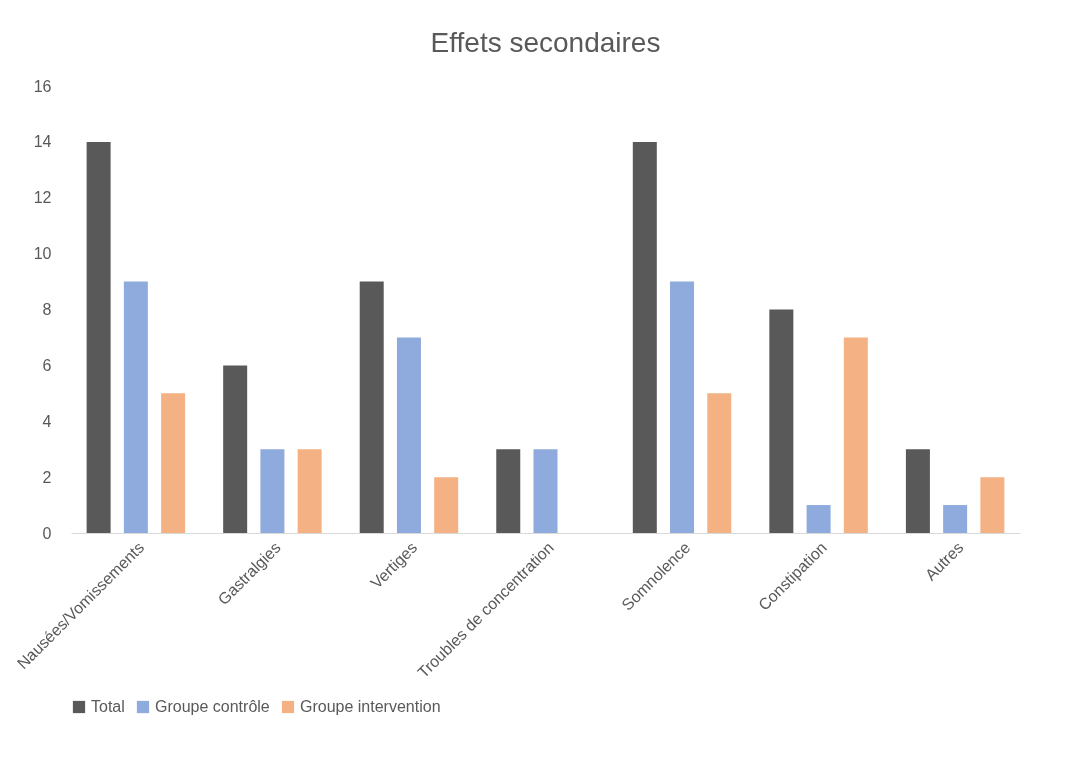 Image resolution: width=1086 pixels, height=776 pixels. I want to click on y-tick-label: 12, so click(42, 198).